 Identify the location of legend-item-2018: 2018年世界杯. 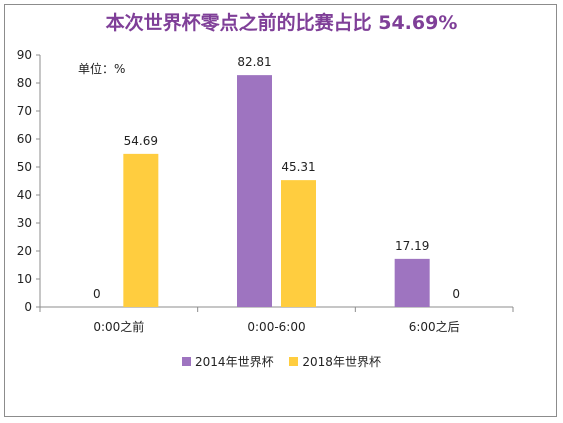
(335, 361).